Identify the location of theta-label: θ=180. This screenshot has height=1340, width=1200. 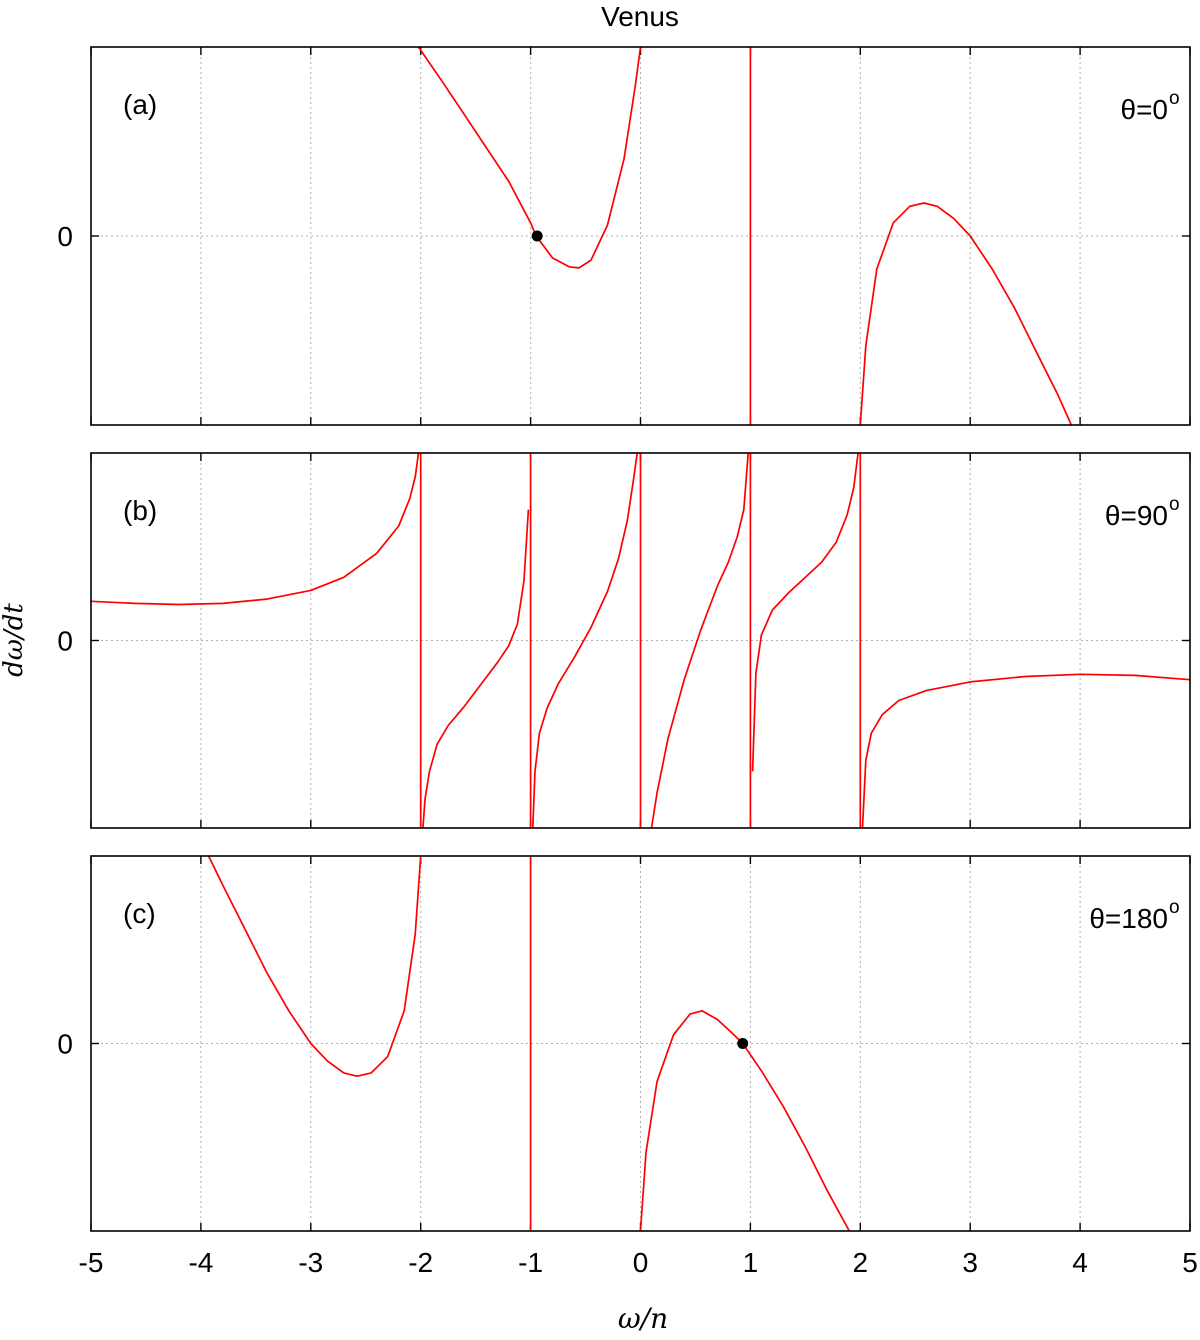
(1128, 918).